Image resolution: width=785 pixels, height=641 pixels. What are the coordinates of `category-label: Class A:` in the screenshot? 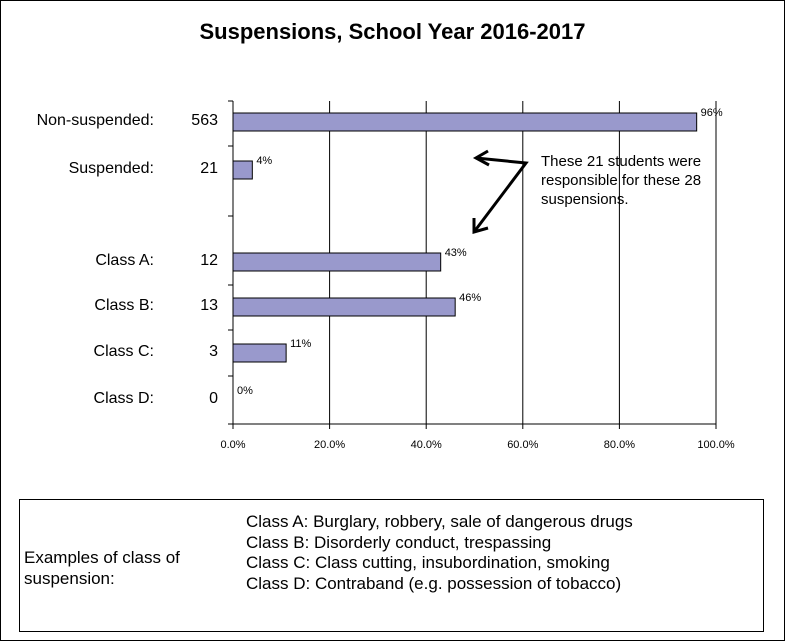 It's located at (124, 260).